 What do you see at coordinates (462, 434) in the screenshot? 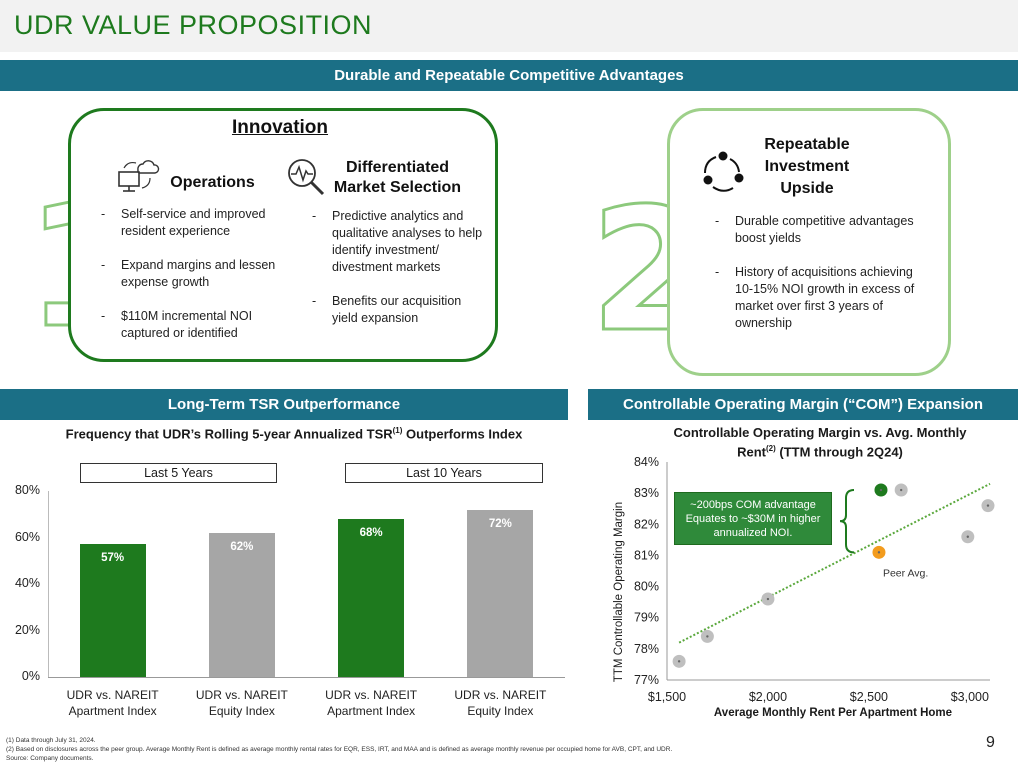
I see `bar-title-tail: Outperforms Index` at bounding box center [462, 434].